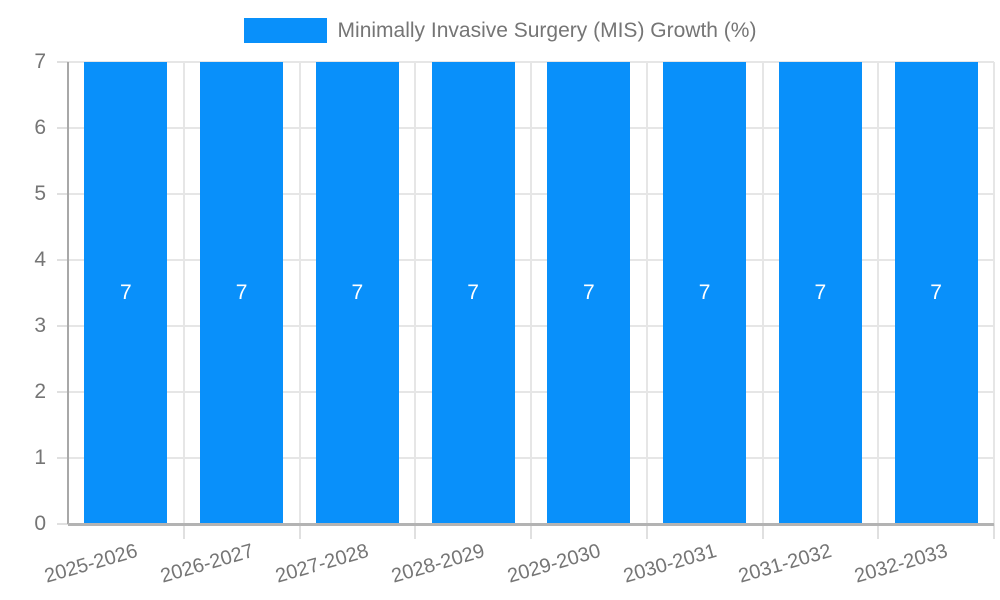  What do you see at coordinates (40, 61) in the screenshot?
I see `y-tick-label: 7` at bounding box center [40, 61].